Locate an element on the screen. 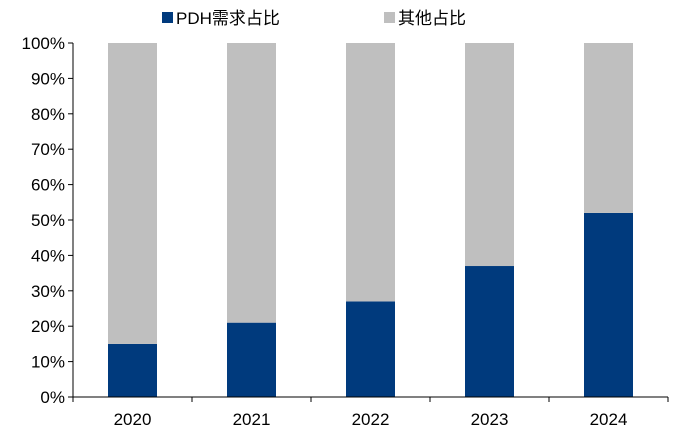 The image size is (678, 436). bar-other-2021 is located at coordinates (251, 183).